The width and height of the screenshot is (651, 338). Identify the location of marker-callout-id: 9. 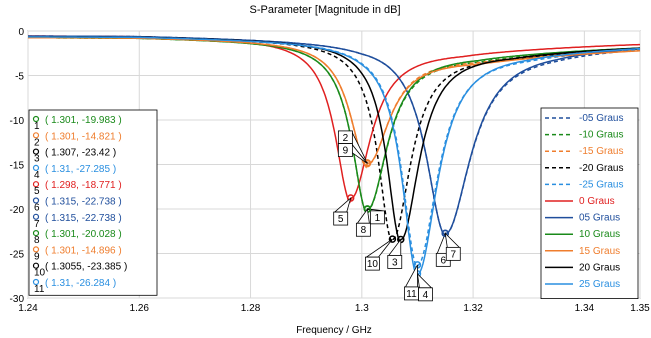
(346, 151).